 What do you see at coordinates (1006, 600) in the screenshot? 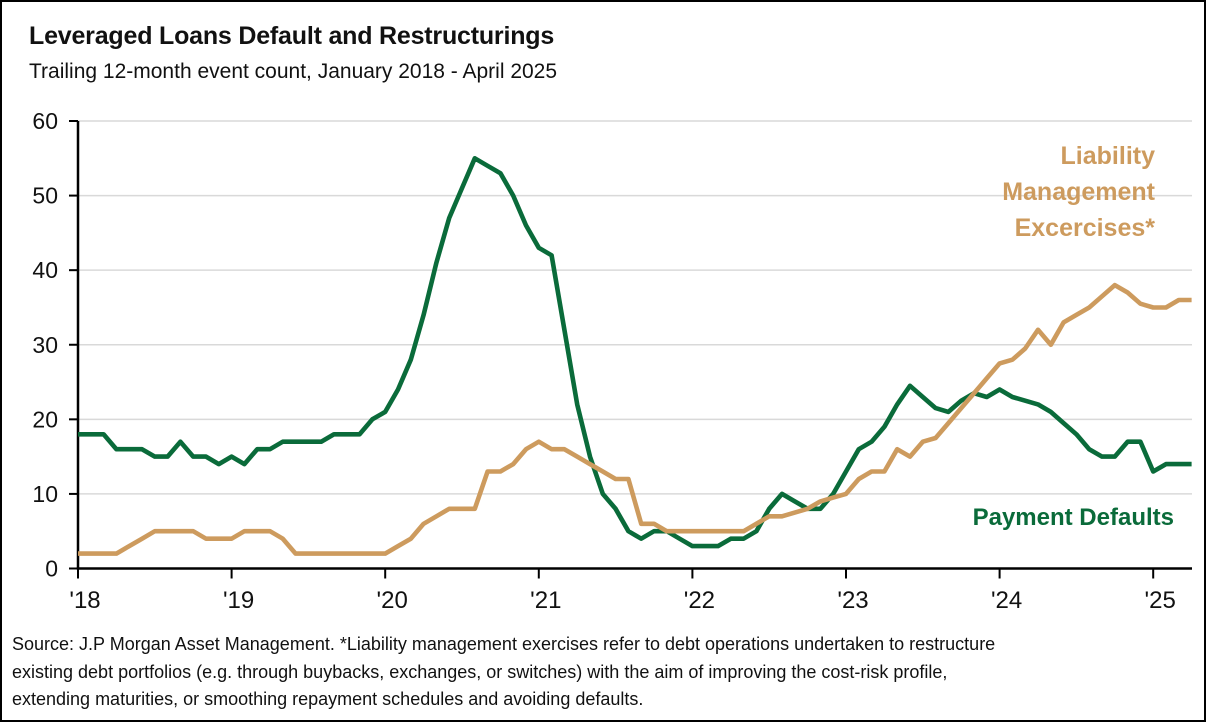
I see `x-axis-label-6: '24` at bounding box center [1006, 600].